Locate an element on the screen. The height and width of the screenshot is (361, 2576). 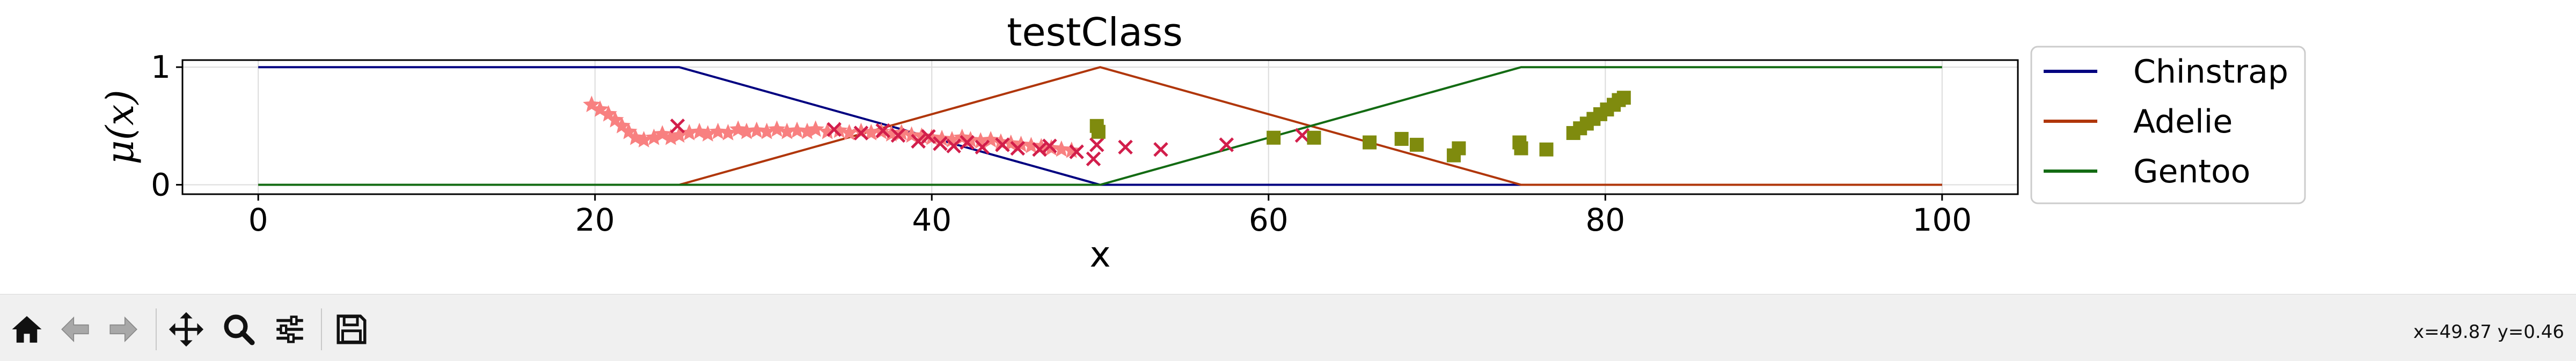
arrow-right-icon is located at coordinates (123, 329).